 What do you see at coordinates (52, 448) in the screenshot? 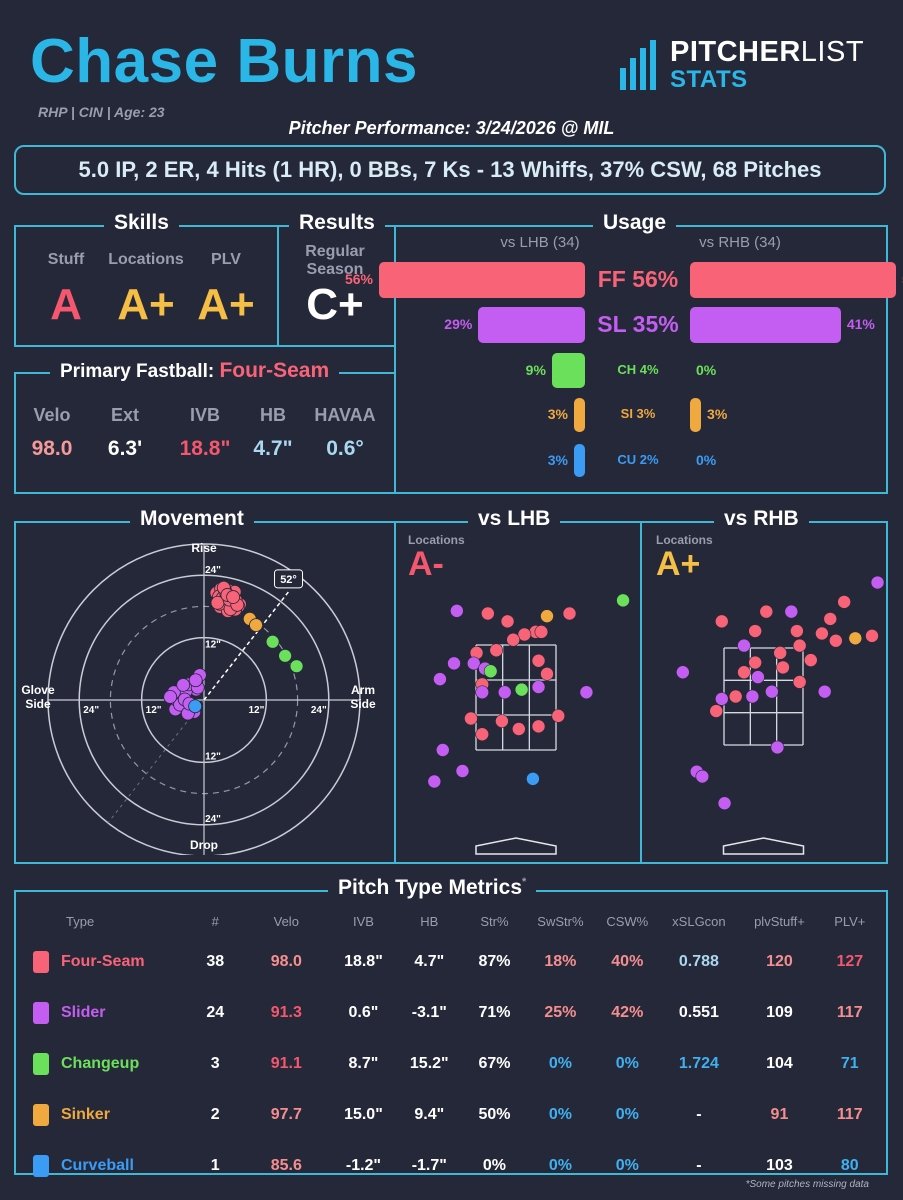
I see `fastball-metric-value: 98.0` at bounding box center [52, 448].